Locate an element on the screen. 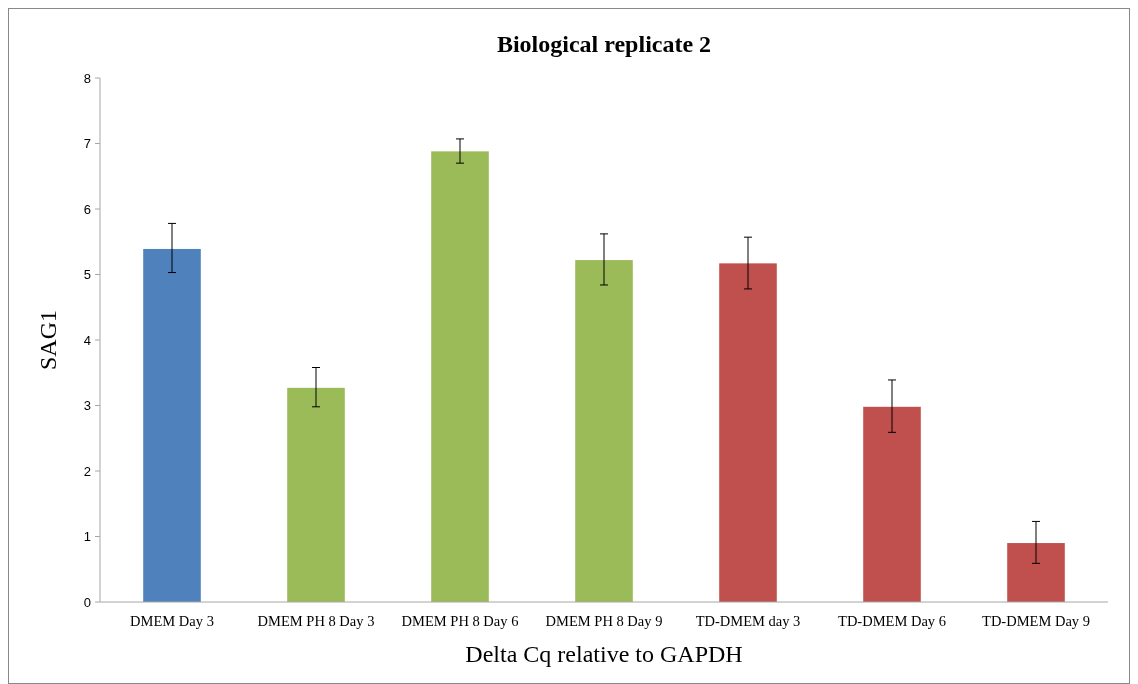  x-tick-label: TD-DMEM Day 6 is located at coordinates (892, 621).